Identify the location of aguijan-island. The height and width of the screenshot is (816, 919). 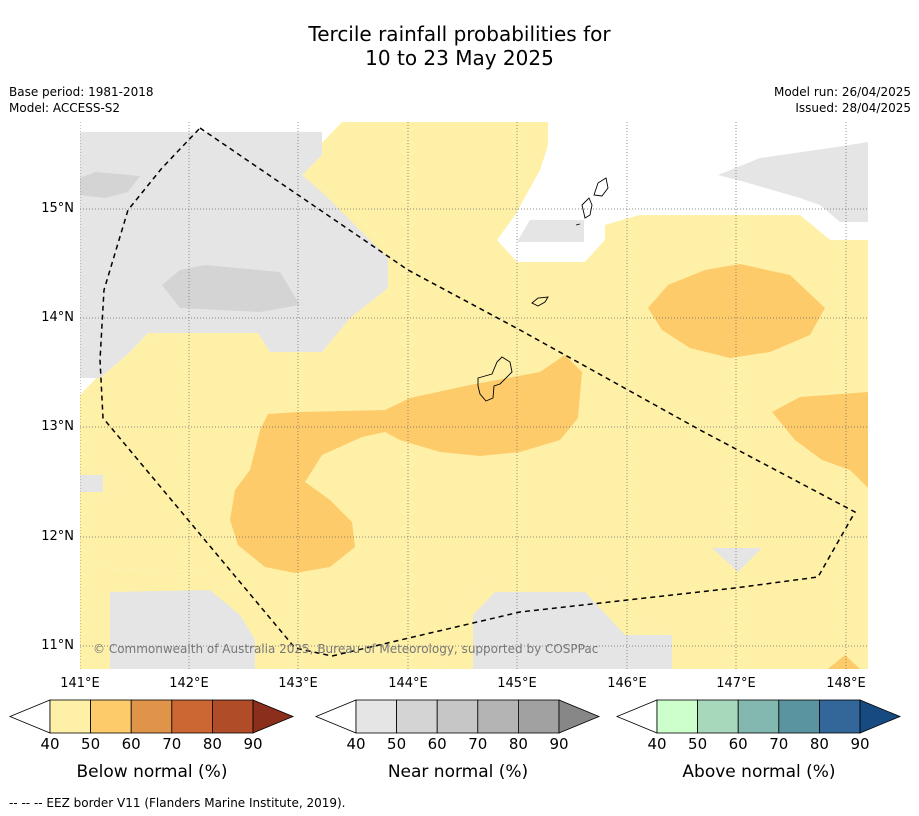
(578, 224).